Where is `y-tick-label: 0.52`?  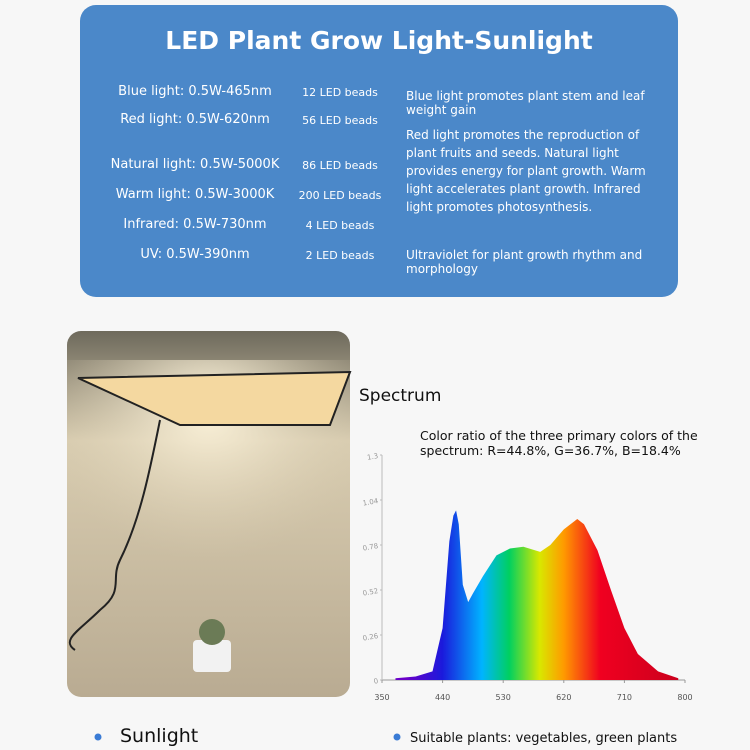 y-tick-label: 0.52 is located at coordinates (370, 592).